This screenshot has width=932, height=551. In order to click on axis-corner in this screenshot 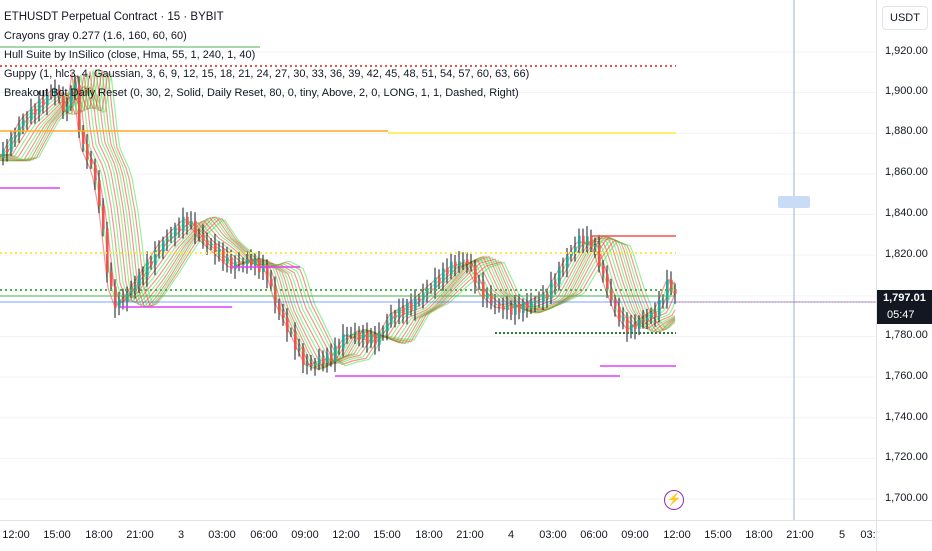, I will do `click(904, 535)`.